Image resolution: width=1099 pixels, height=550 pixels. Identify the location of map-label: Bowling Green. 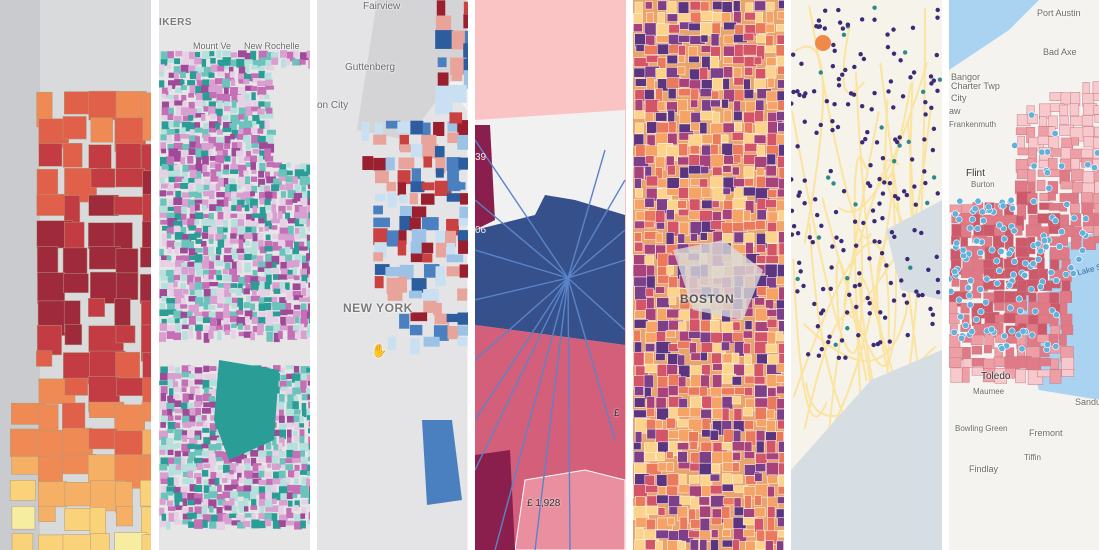
(981, 428).